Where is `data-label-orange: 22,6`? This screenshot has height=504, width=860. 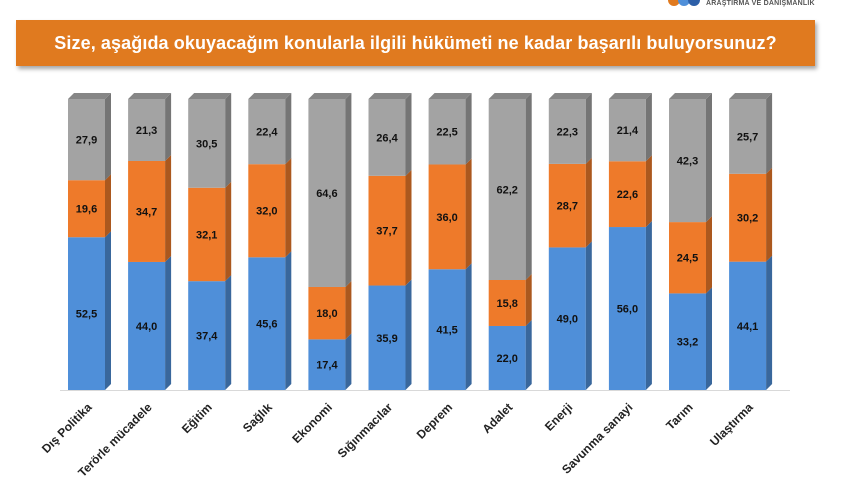
data-label-orange: 22,6 is located at coordinates (627, 195).